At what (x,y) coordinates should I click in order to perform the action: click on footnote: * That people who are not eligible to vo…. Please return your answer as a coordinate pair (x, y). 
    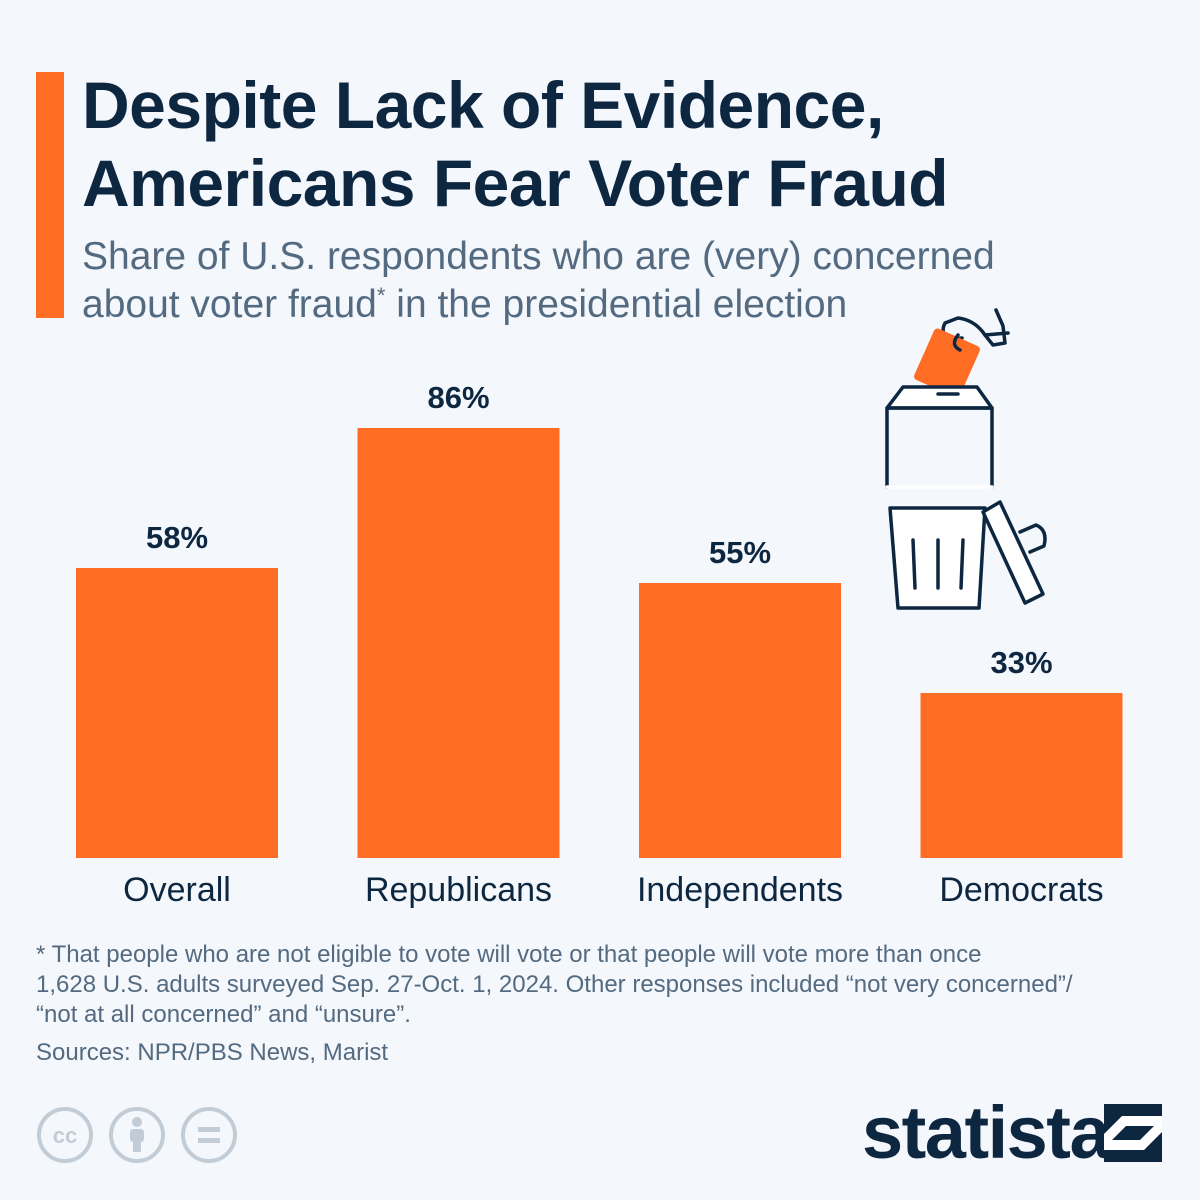
    Looking at the image, I should click on (606, 985).